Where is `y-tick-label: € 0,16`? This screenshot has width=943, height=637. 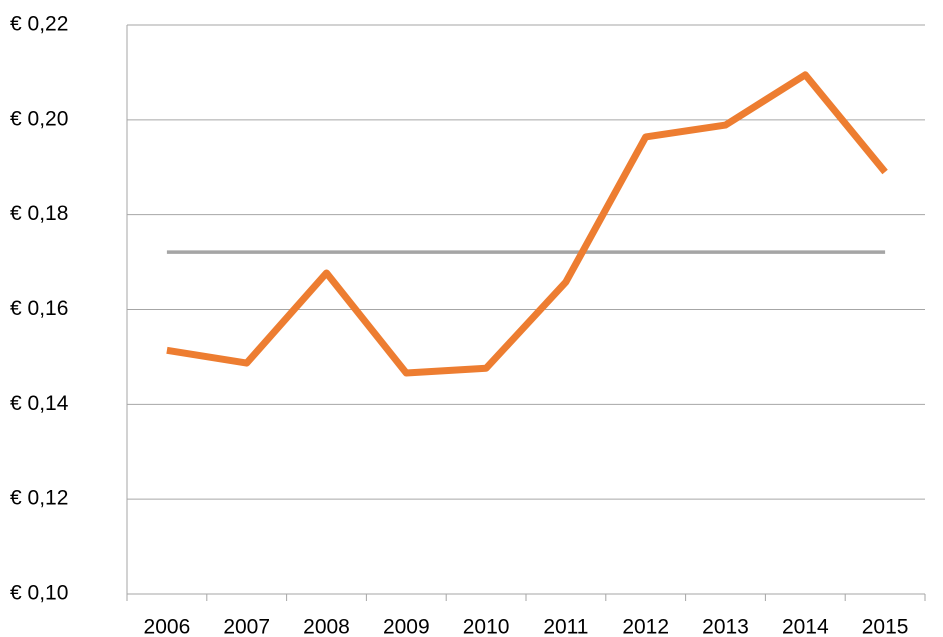 y-tick-label: € 0,16 is located at coordinates (39, 308).